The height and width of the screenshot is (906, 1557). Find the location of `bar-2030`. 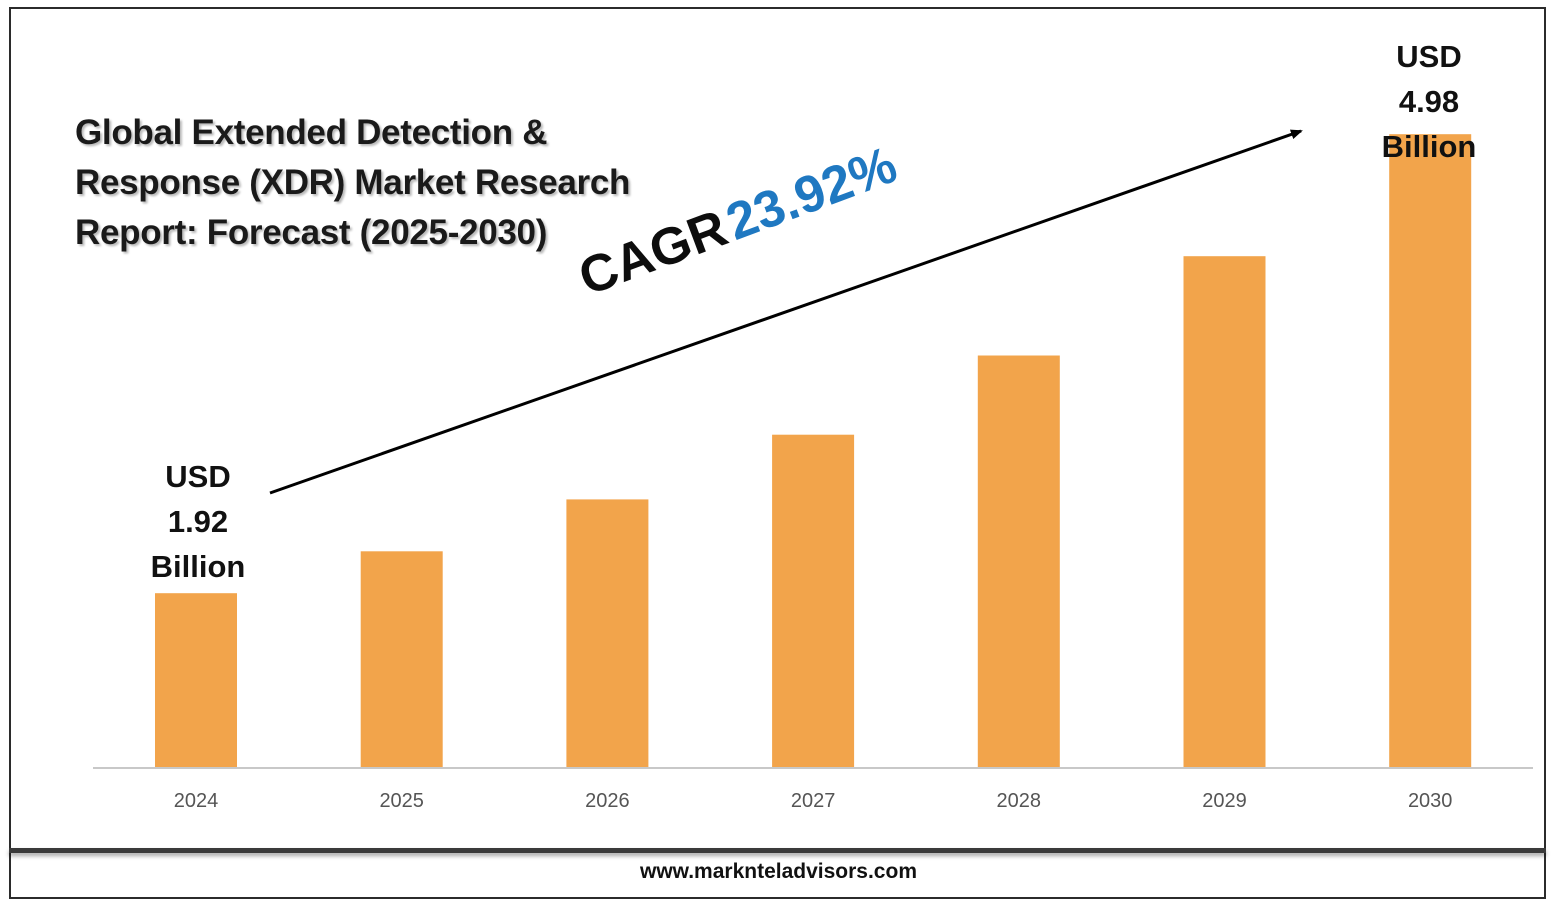

bar-2030 is located at coordinates (1430, 451).